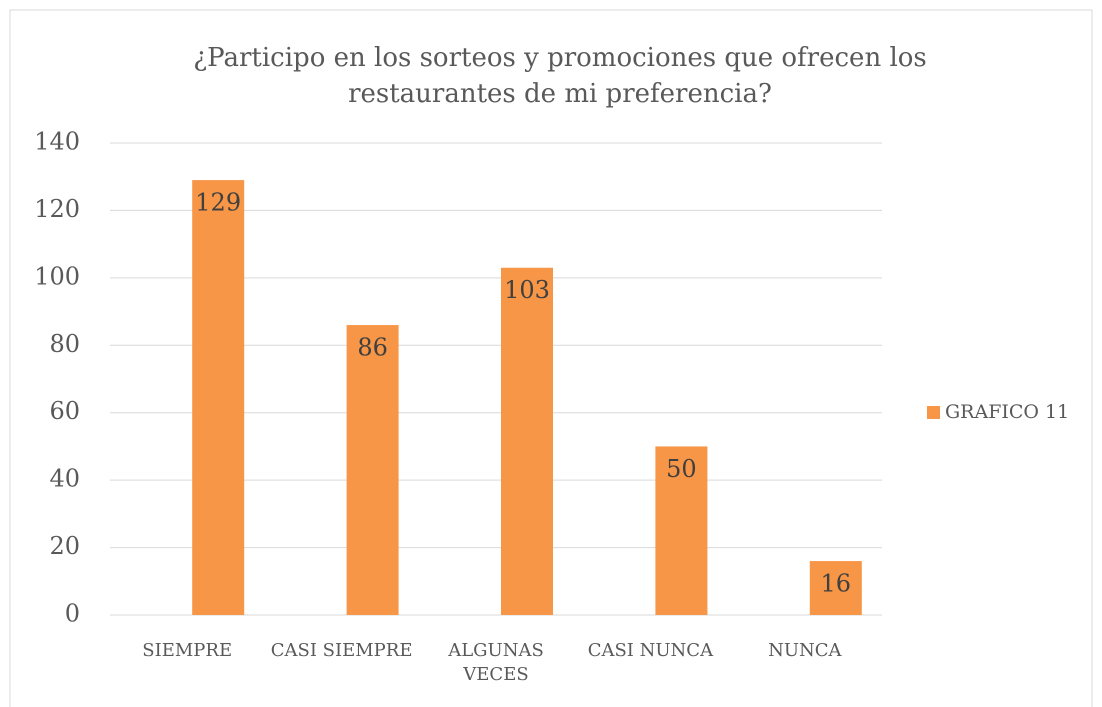 The width and height of the screenshot is (1102, 707). Describe the element at coordinates (527, 290) in the screenshot. I see `data-label: 103` at that location.